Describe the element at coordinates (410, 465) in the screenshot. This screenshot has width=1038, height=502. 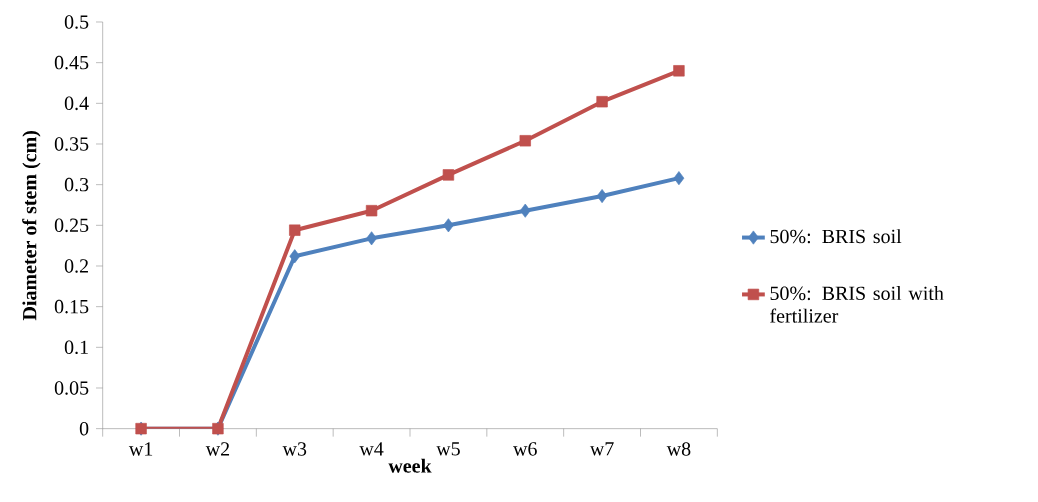
I see `x-axis-title: week` at that location.